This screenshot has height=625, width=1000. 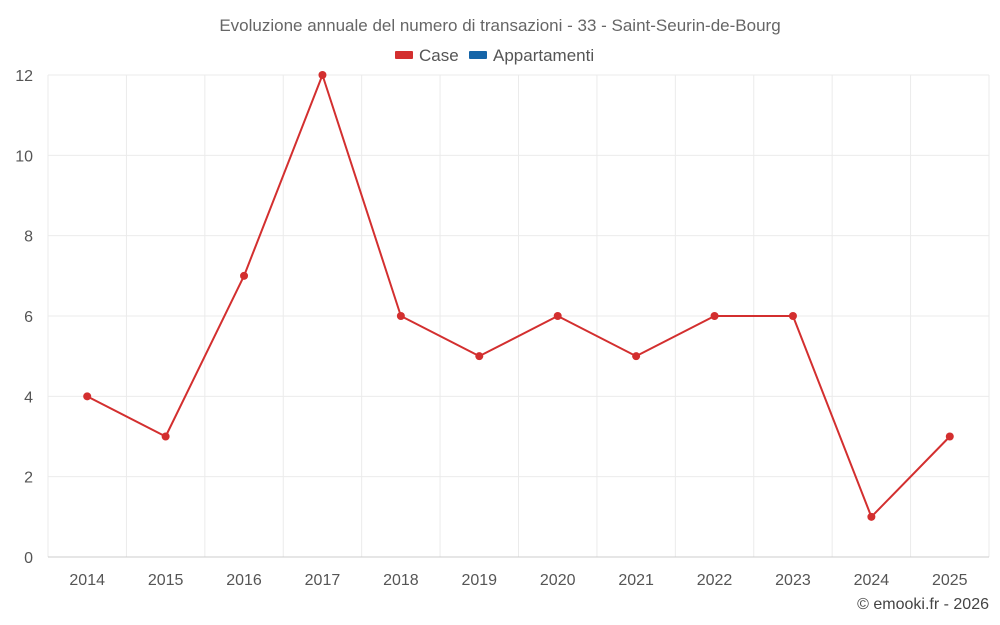 I want to click on y-tick-label: 8, so click(x=28, y=237).